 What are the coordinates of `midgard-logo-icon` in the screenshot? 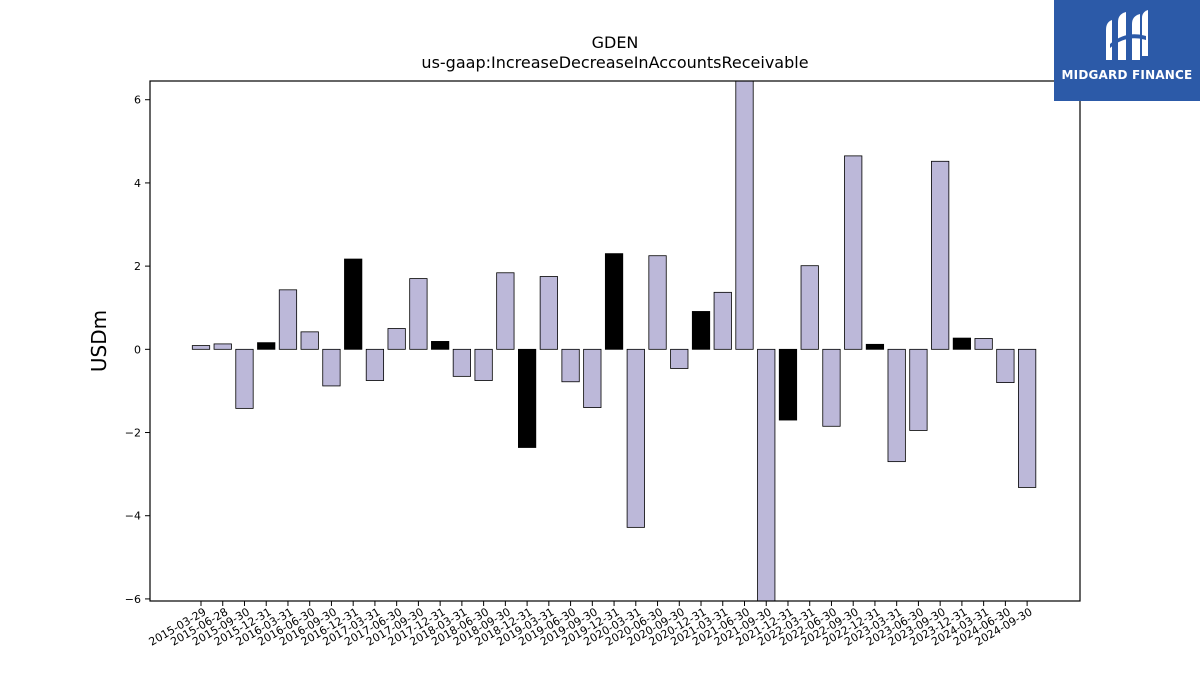 It's located at (1127, 35).